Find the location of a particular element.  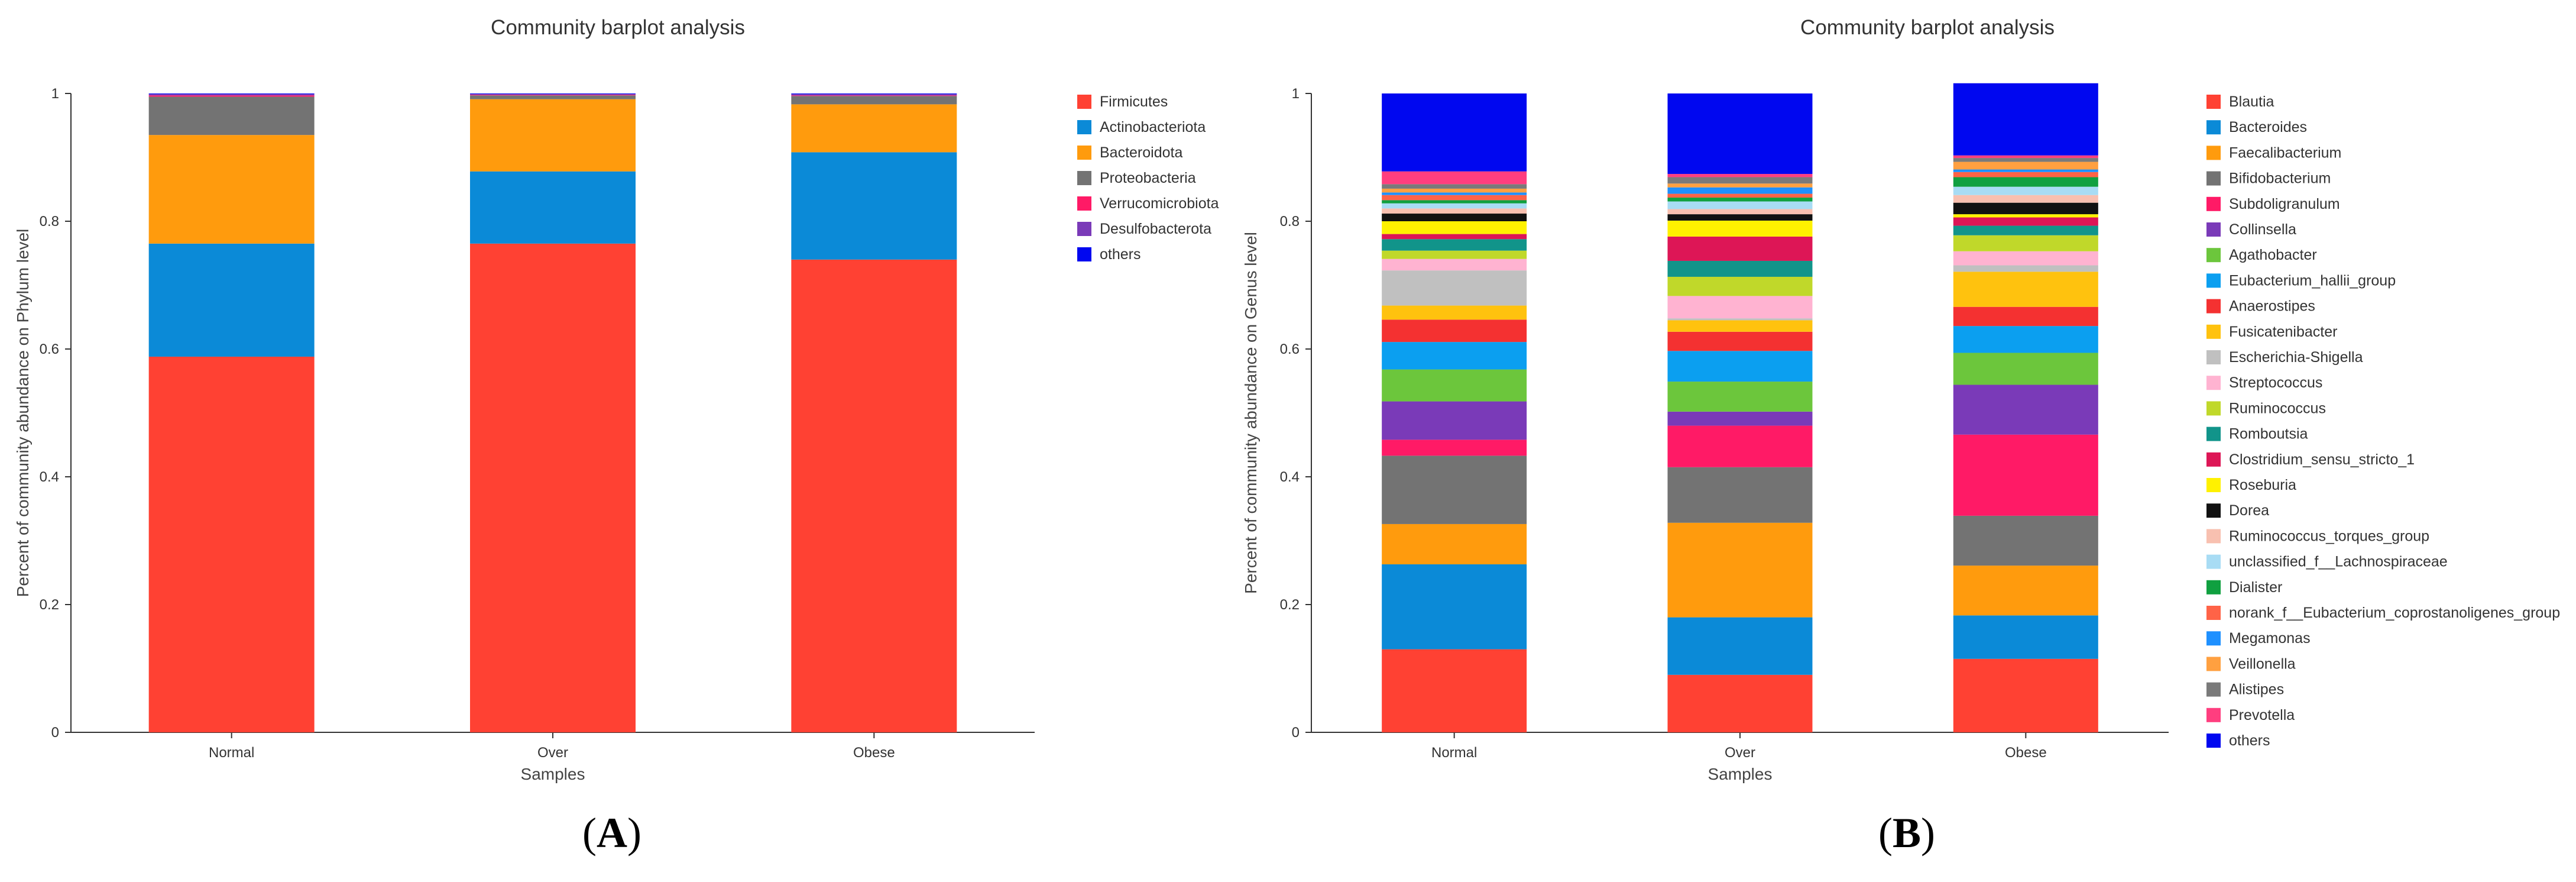

chart-title: Community barplot analysis is located at coordinates (1927, 27).